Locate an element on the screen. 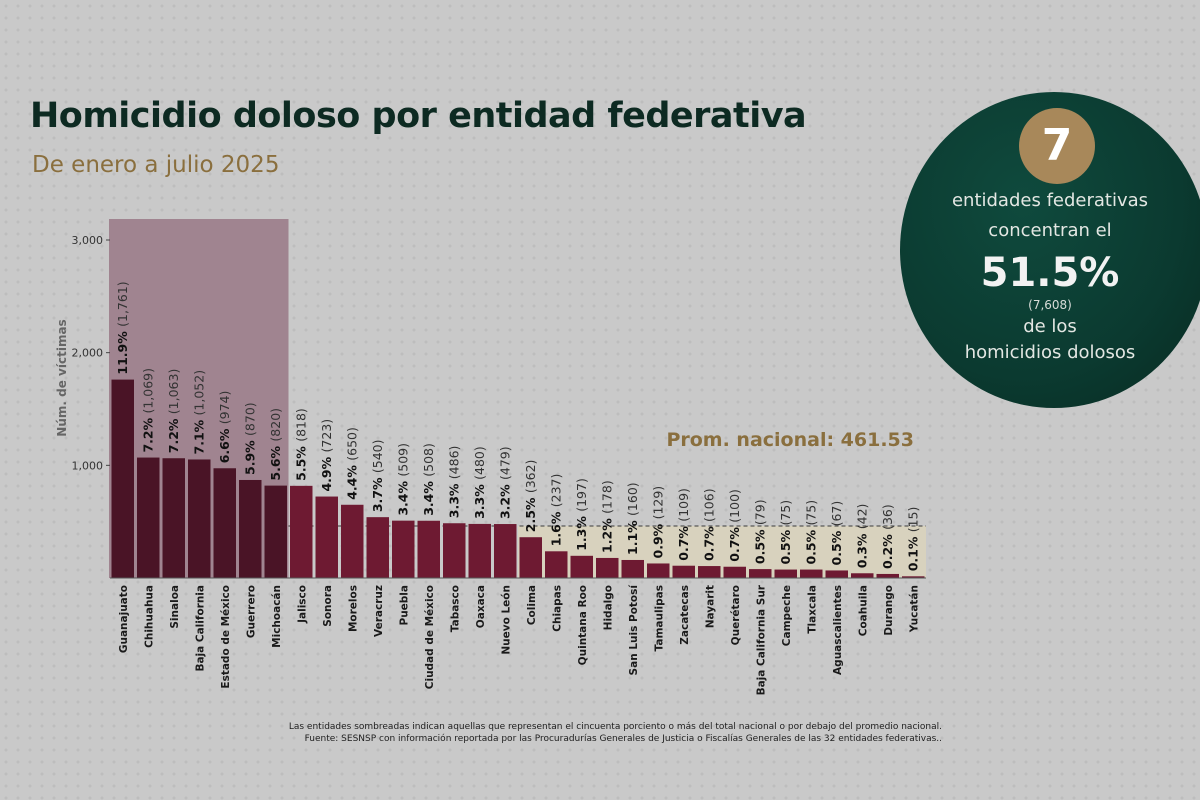 This screenshot has width=1200, height=800. badge-text-line3: de los is located at coordinates (1050, 326).